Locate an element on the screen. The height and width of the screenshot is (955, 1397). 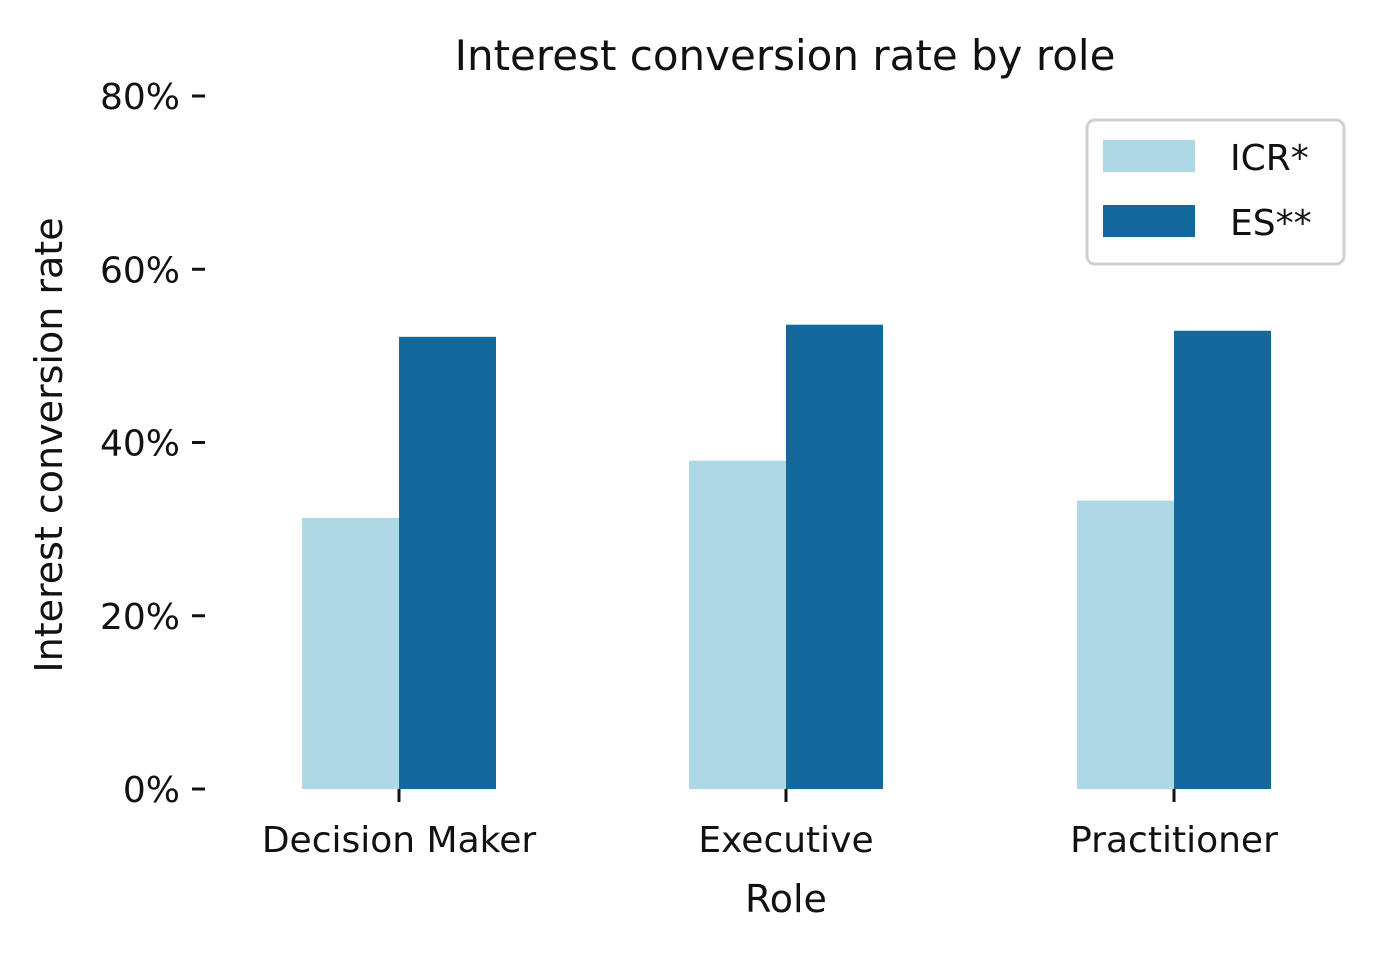
bar-es-decision-maker is located at coordinates (447, 562).